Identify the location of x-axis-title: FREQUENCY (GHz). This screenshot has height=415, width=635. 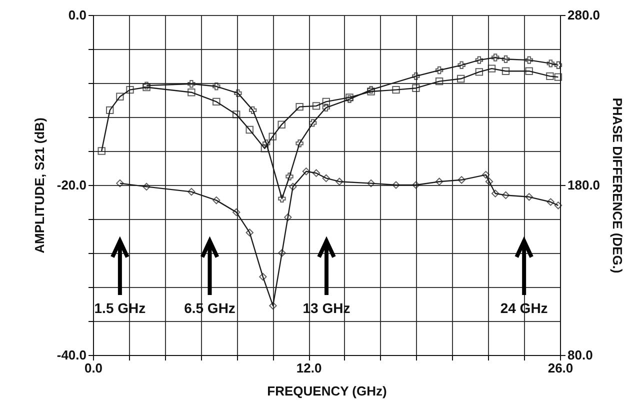
(327, 391).